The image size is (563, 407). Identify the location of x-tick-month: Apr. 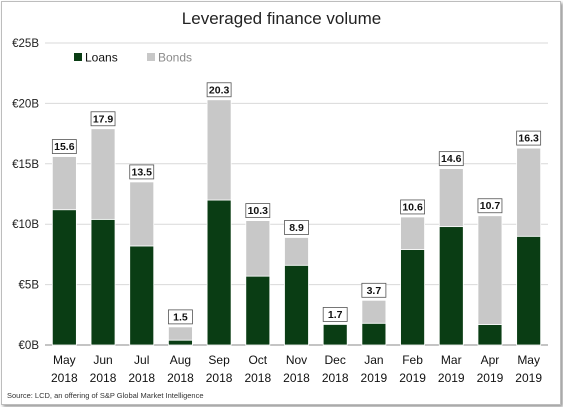
(490, 360).